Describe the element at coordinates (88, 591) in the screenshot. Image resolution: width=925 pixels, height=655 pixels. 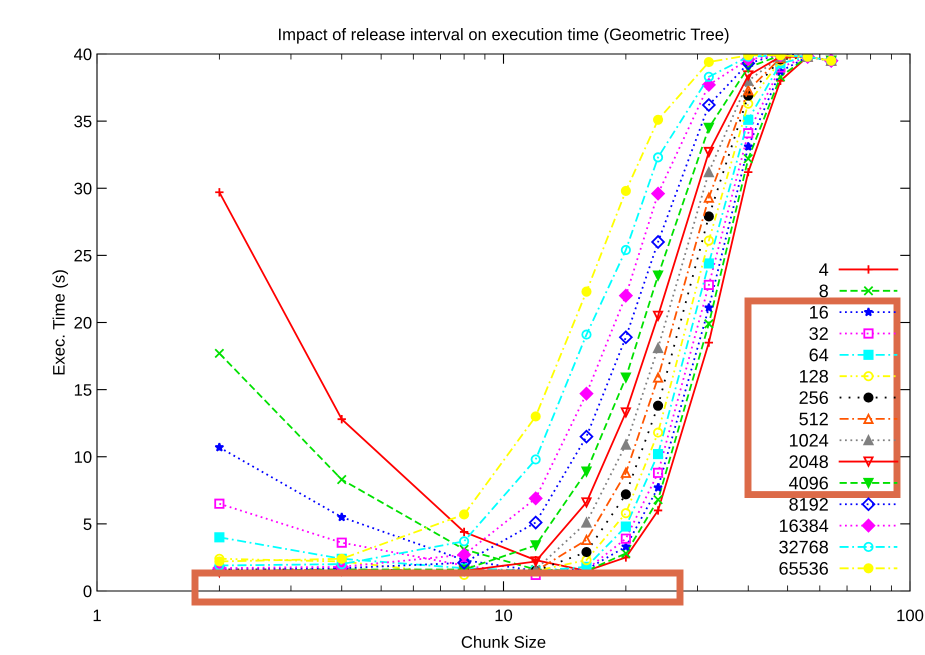
I see `y-tick-label: 0` at that location.